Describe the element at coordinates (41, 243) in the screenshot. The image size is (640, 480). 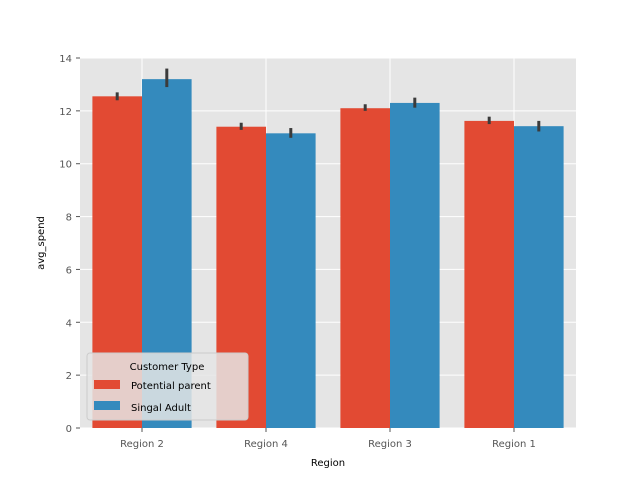
I see `y-axis-label: avg_spend` at that location.